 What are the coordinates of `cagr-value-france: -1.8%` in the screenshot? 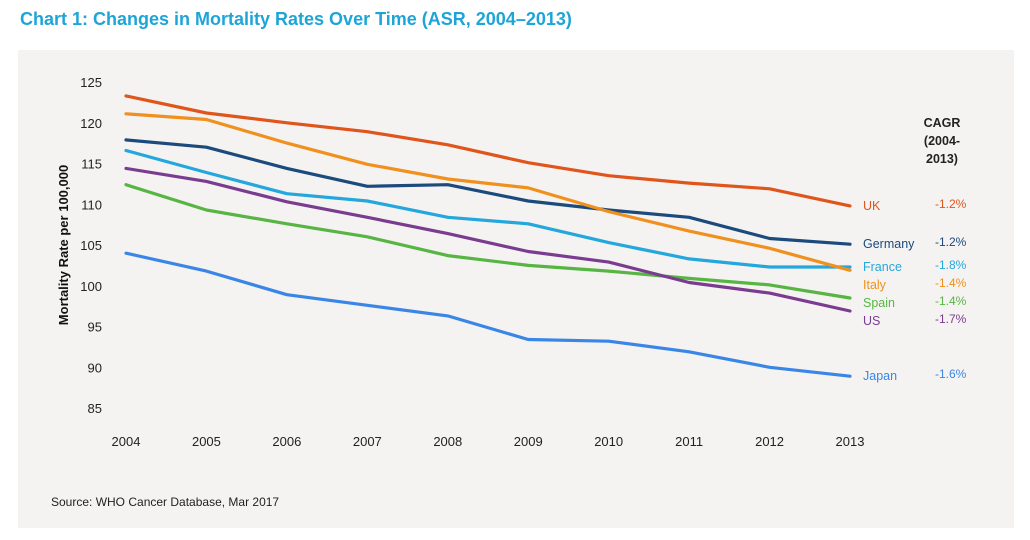 It's located at (951, 265).